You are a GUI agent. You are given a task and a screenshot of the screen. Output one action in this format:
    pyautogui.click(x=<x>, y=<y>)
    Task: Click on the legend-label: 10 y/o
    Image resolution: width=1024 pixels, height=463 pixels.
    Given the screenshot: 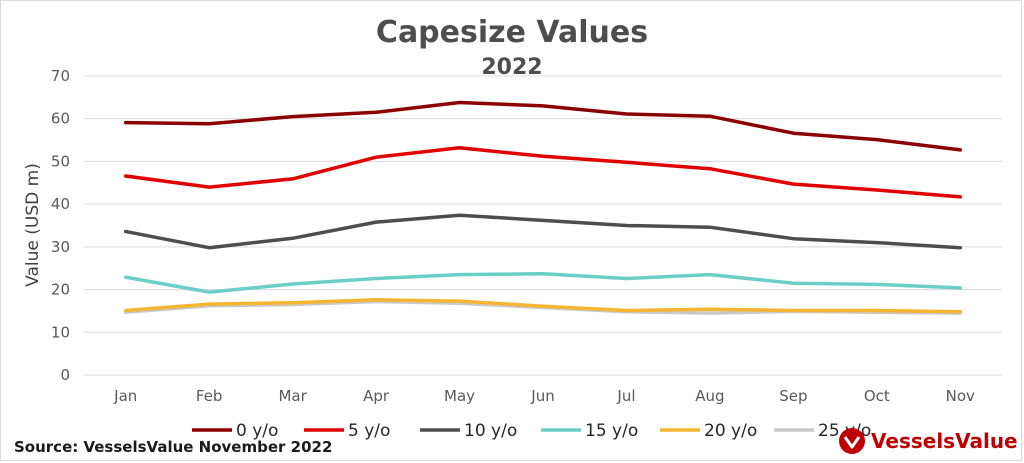 What is the action you would take?
    pyautogui.click(x=490, y=431)
    